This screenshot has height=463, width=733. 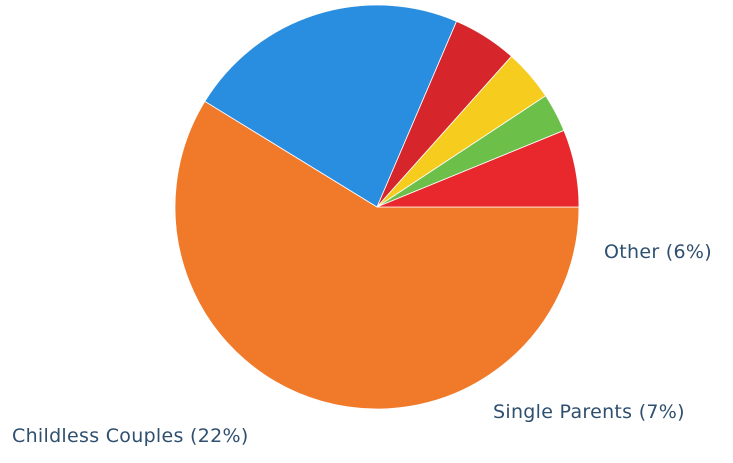 I want to click on label-childless-couples: Childless Couples (22%), so click(x=130, y=436).